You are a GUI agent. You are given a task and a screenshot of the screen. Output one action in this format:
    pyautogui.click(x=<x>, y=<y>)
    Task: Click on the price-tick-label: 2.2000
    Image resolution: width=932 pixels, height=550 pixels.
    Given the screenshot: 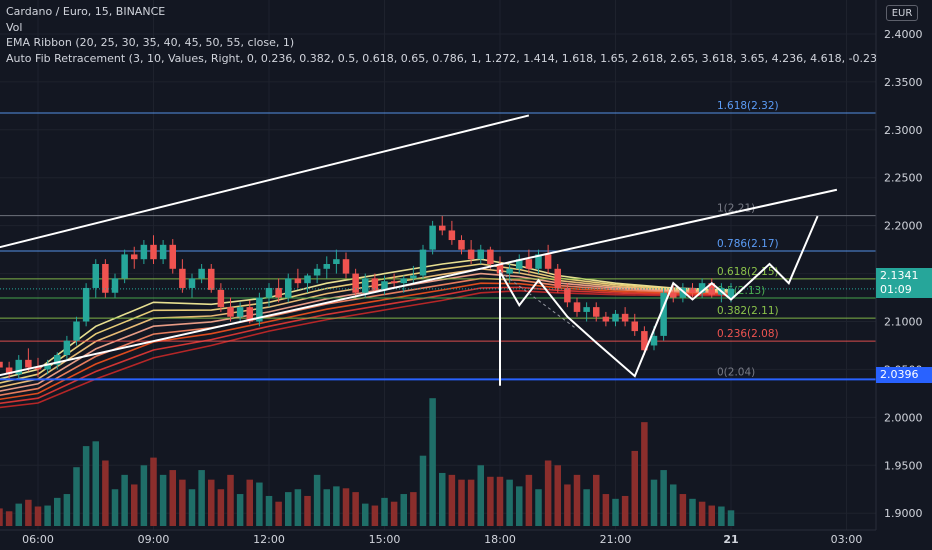 What is the action you would take?
    pyautogui.click(x=903, y=226)
    